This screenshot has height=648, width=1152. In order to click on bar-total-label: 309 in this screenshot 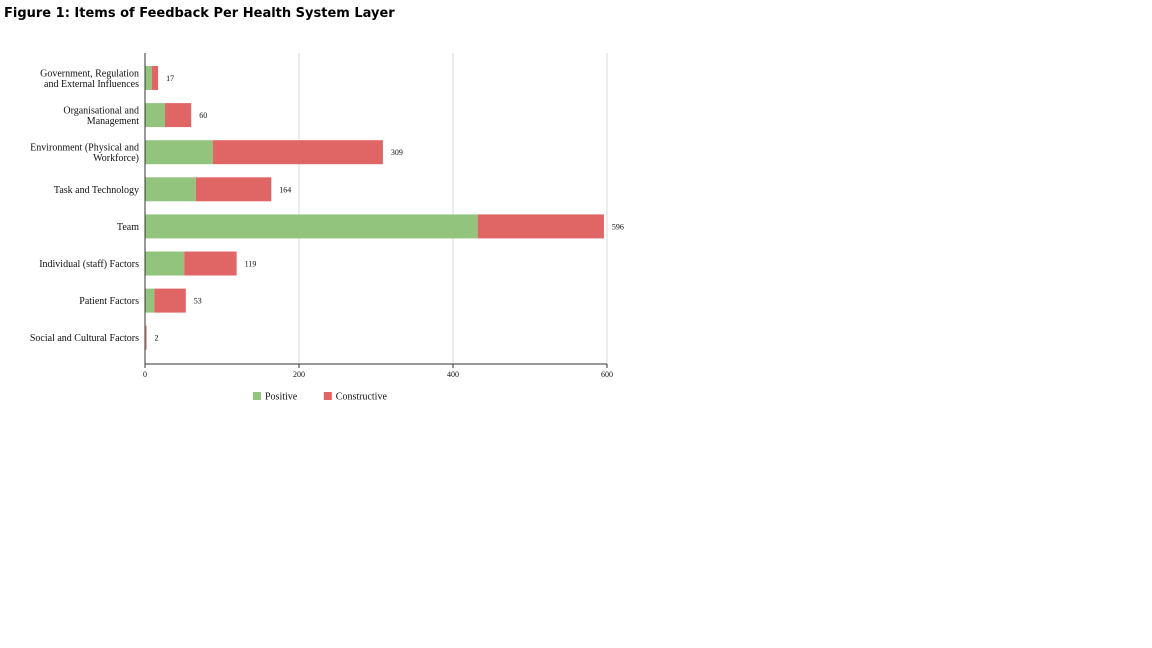, I will do `click(397, 152)`.